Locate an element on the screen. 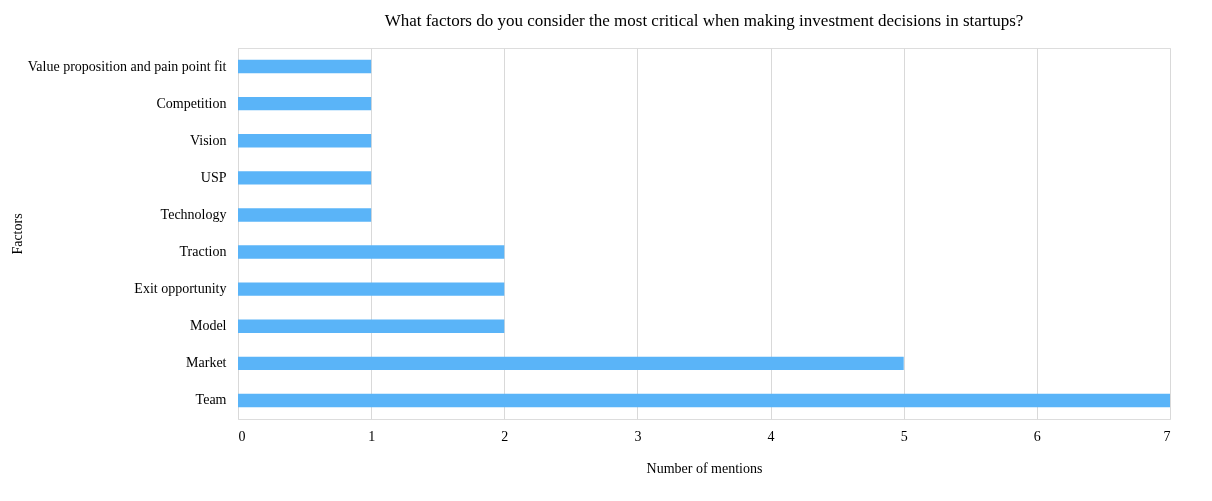 The height and width of the screenshot is (501, 1212). x-tick-label: 3 is located at coordinates (638, 436).